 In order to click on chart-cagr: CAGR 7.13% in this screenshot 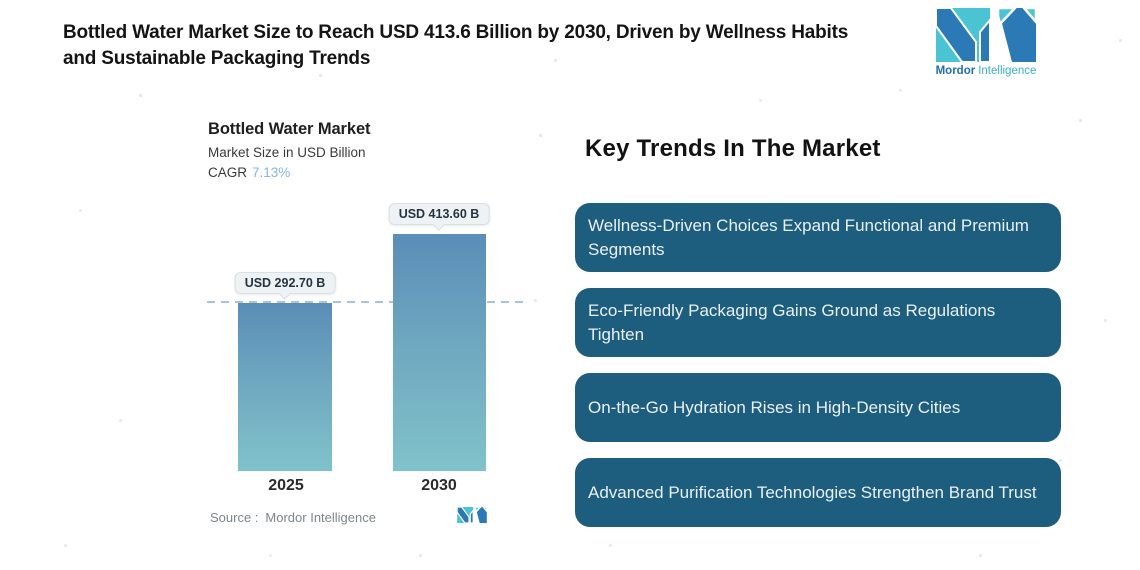, I will do `click(289, 172)`.